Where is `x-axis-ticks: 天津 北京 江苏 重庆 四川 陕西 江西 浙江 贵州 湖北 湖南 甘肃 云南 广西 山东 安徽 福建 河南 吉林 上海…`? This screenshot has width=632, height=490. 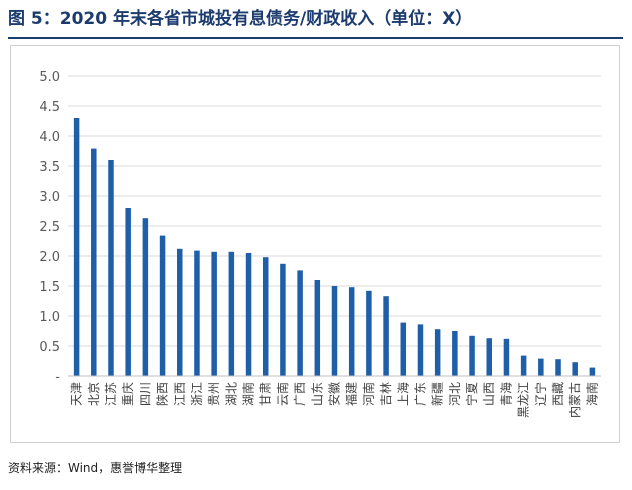 x-axis-ticks: 天津 北京 江苏 重庆 四川 陕西 江西 浙江 贵州 湖北 湖南 甘肃 云南 广西 山东 安徽 福建 河南 吉林 上海… is located at coordinates (335, 400).